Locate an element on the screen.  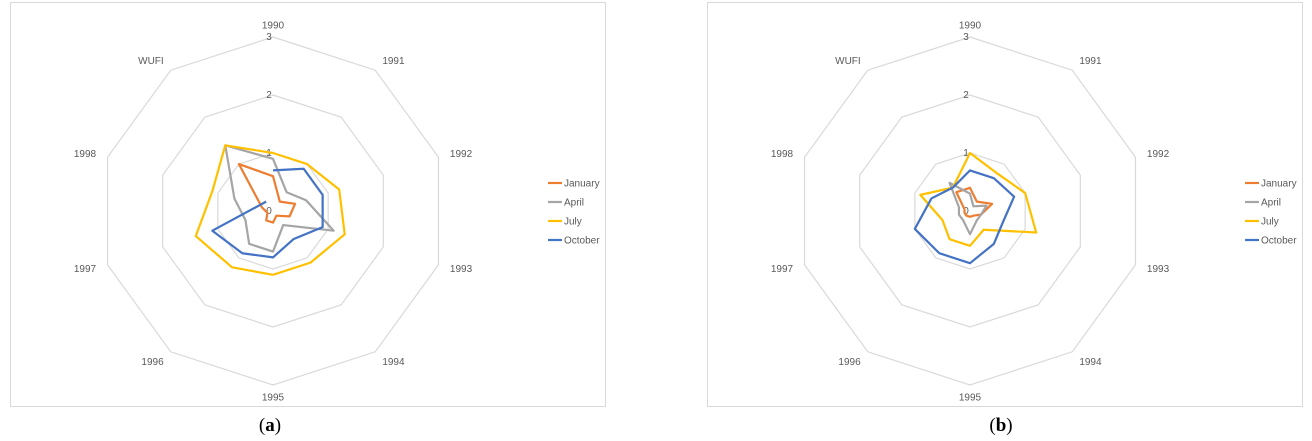
caption-b-close: ) is located at coordinates (1009, 425).